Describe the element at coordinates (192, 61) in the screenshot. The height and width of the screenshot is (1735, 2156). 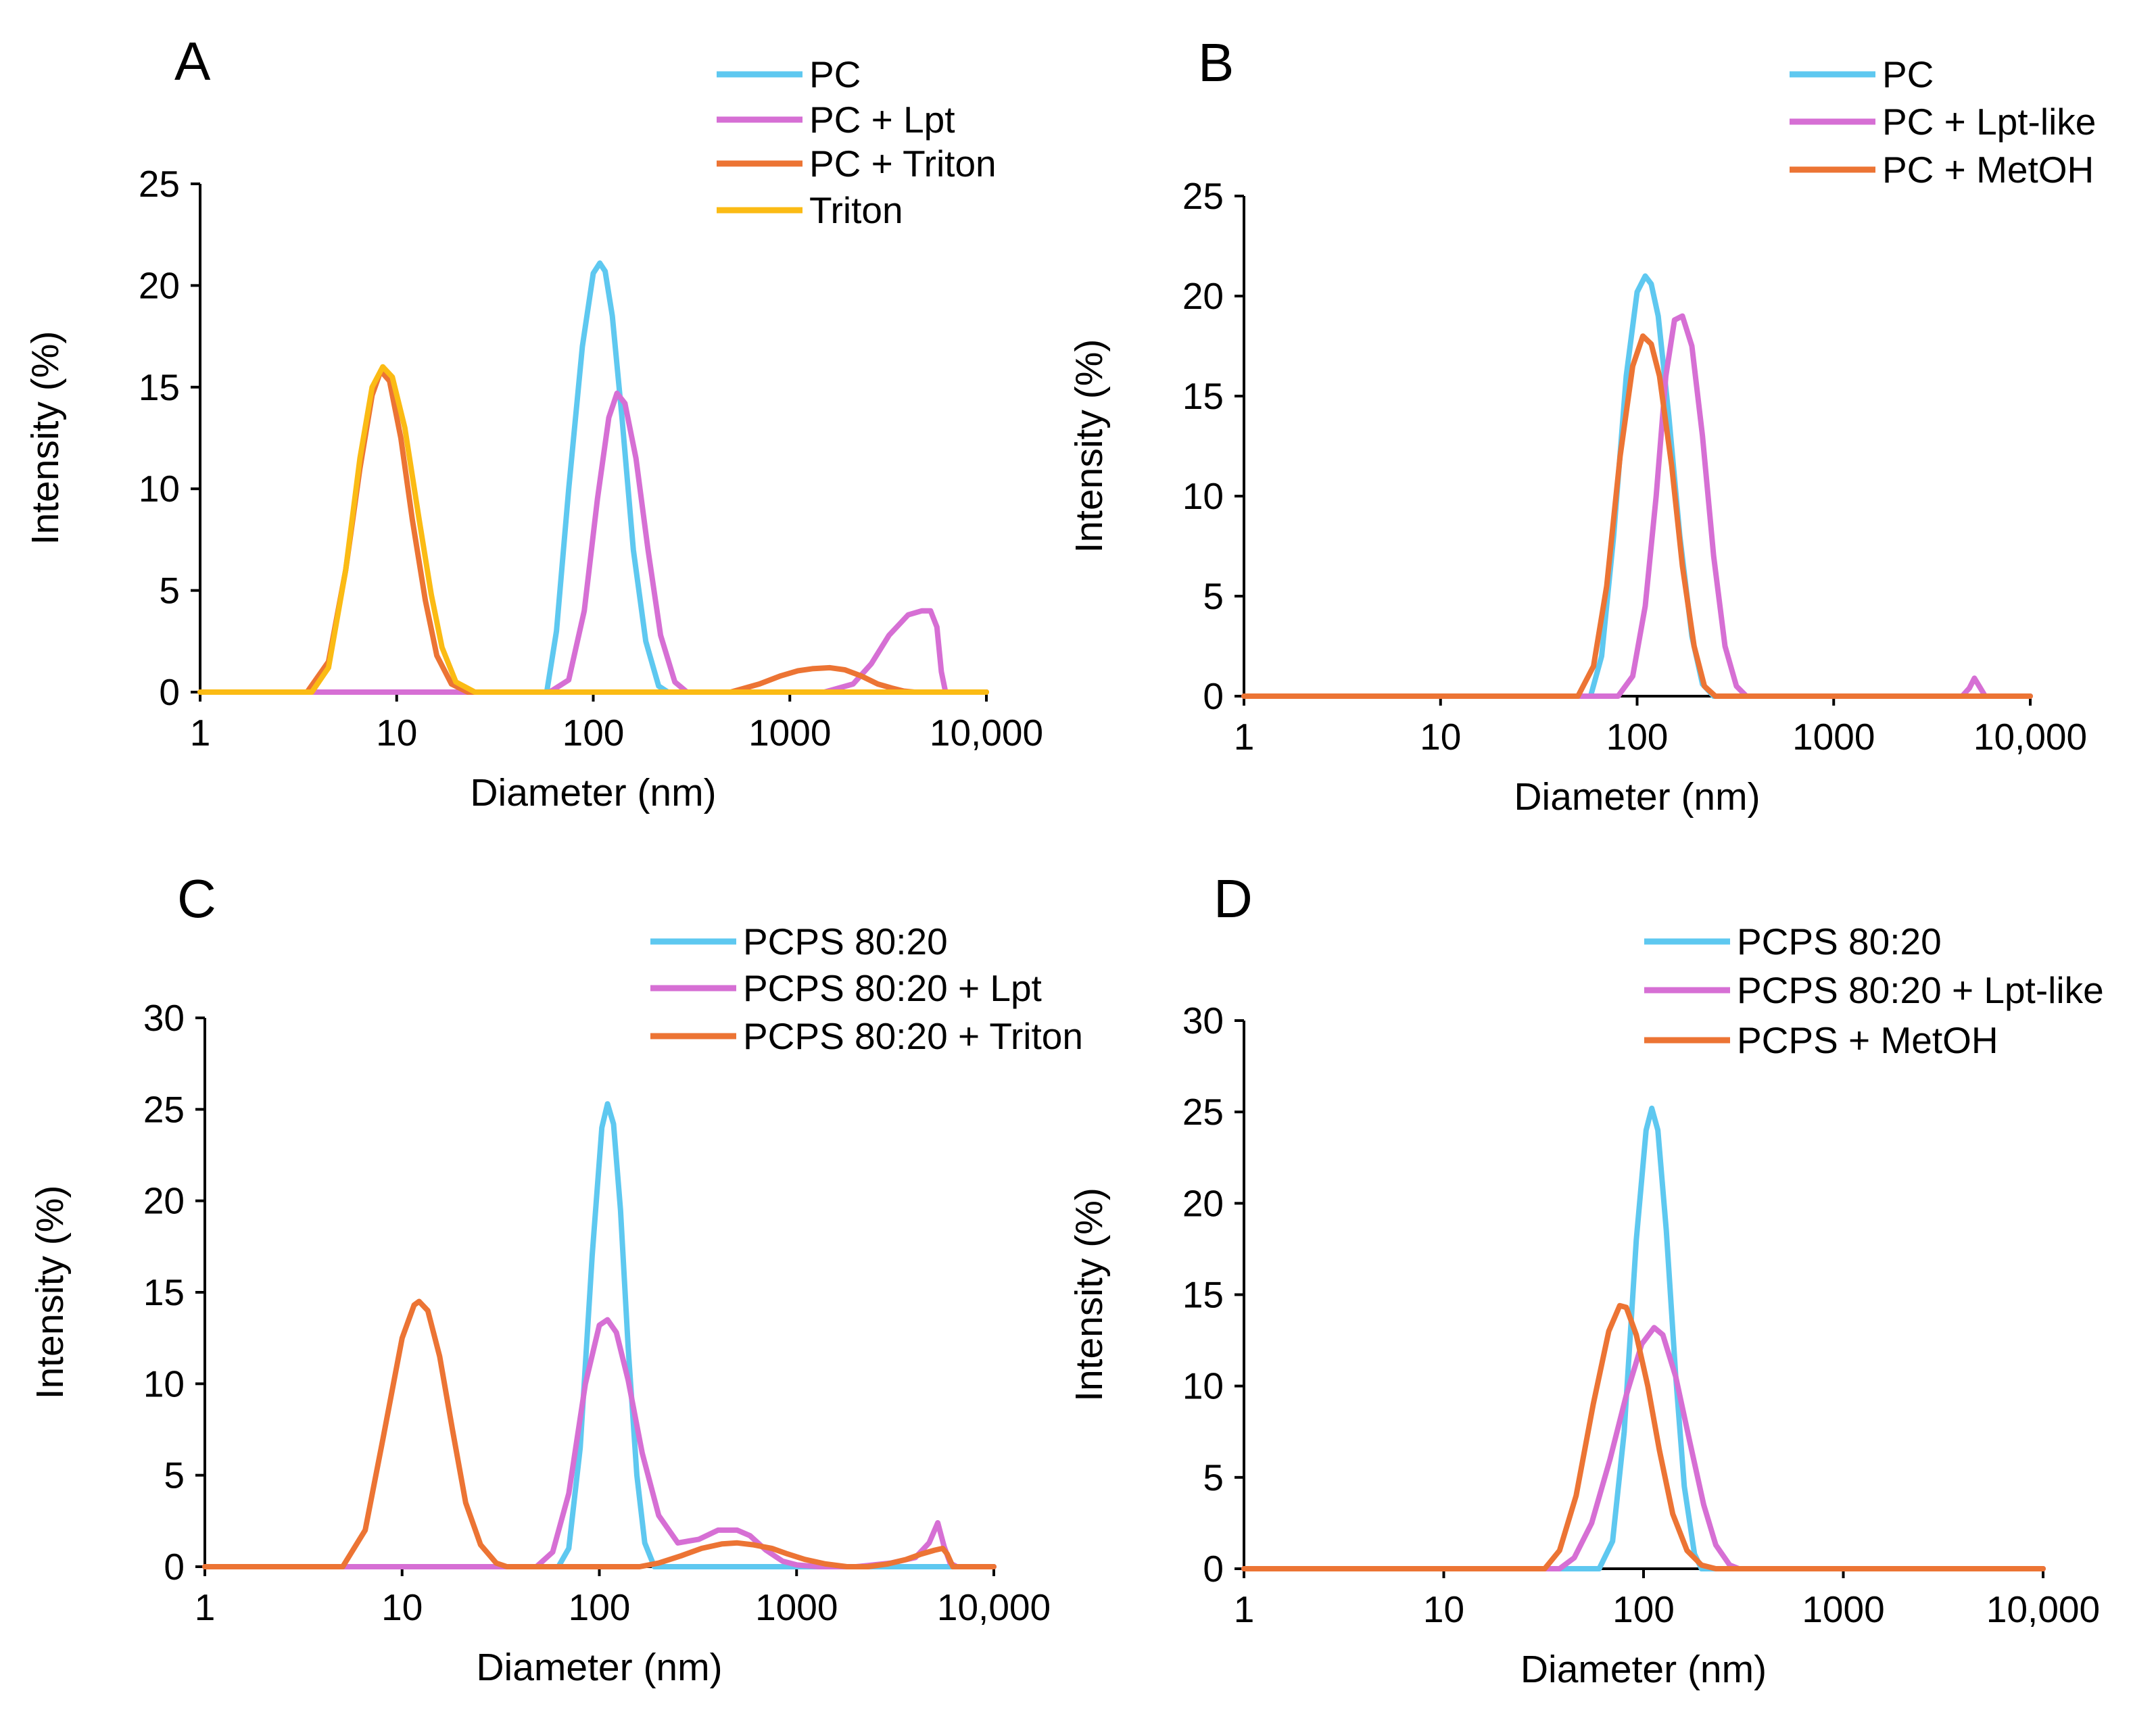
I see `panel-label: A` at that location.